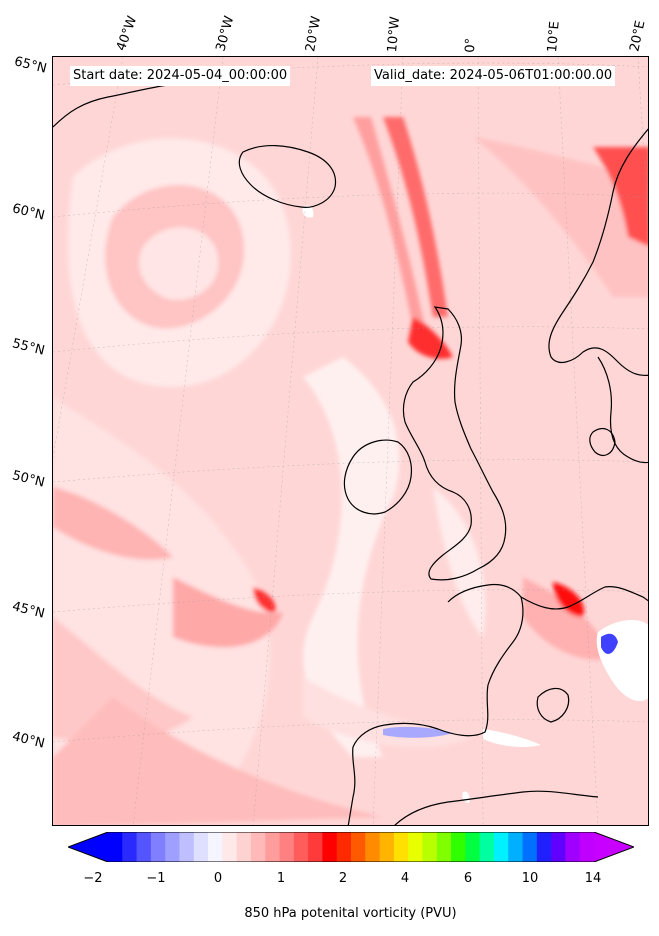 The image size is (659, 936). What do you see at coordinates (28, 479) in the screenshot?
I see `lat-label-50n: 50°N` at bounding box center [28, 479].